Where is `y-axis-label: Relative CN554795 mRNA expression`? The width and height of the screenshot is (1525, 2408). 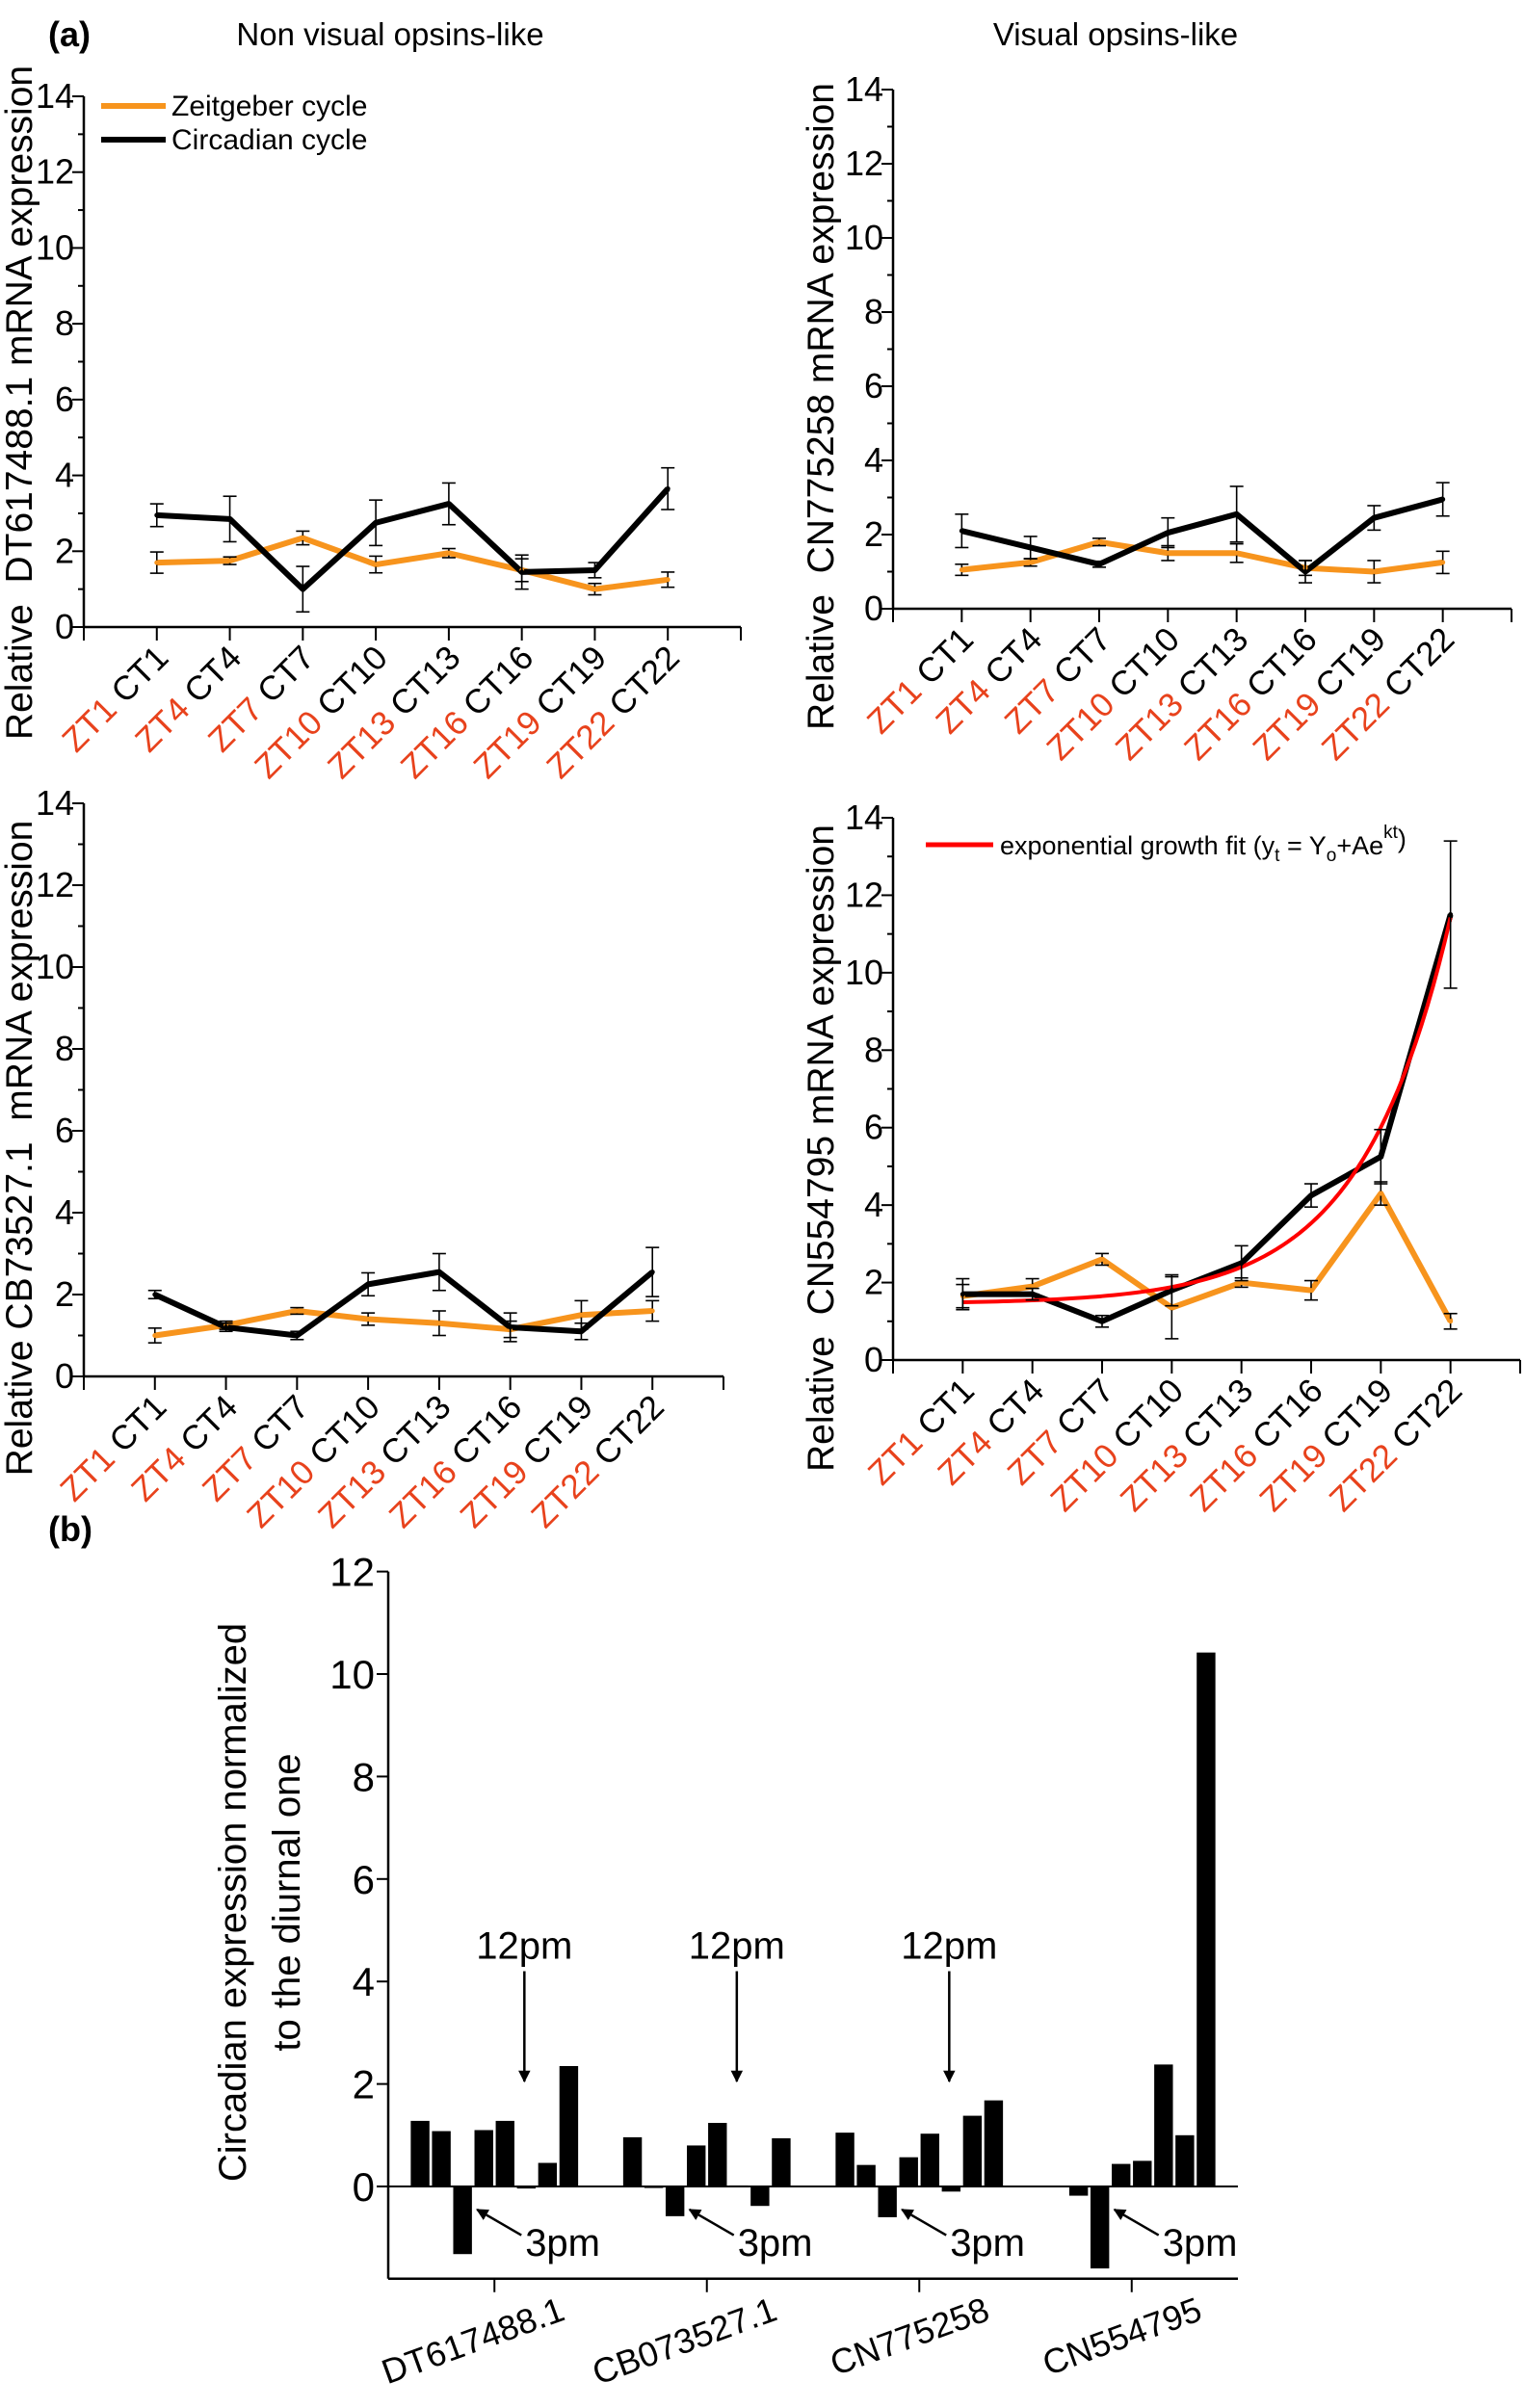 y-axis-label: Relative CN554795 mRNA expression is located at coordinates (822, 1148).